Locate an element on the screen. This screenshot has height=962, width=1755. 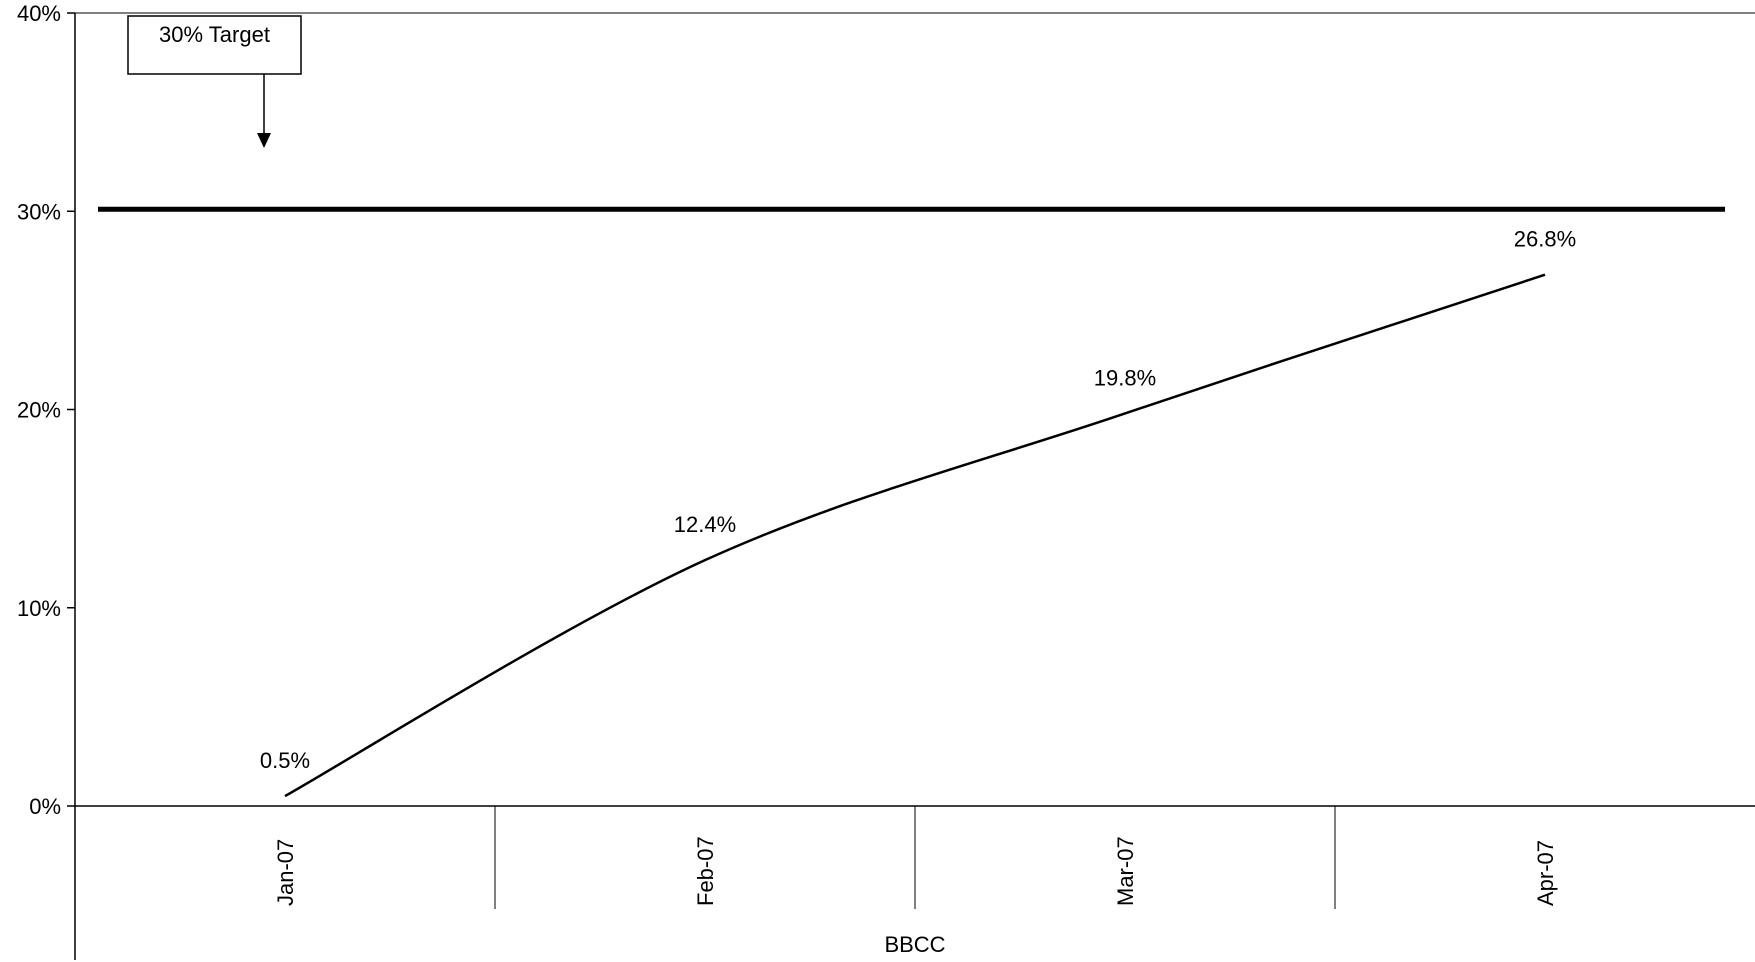
x-tick-label: Jan-07 is located at coordinates (285, 872).